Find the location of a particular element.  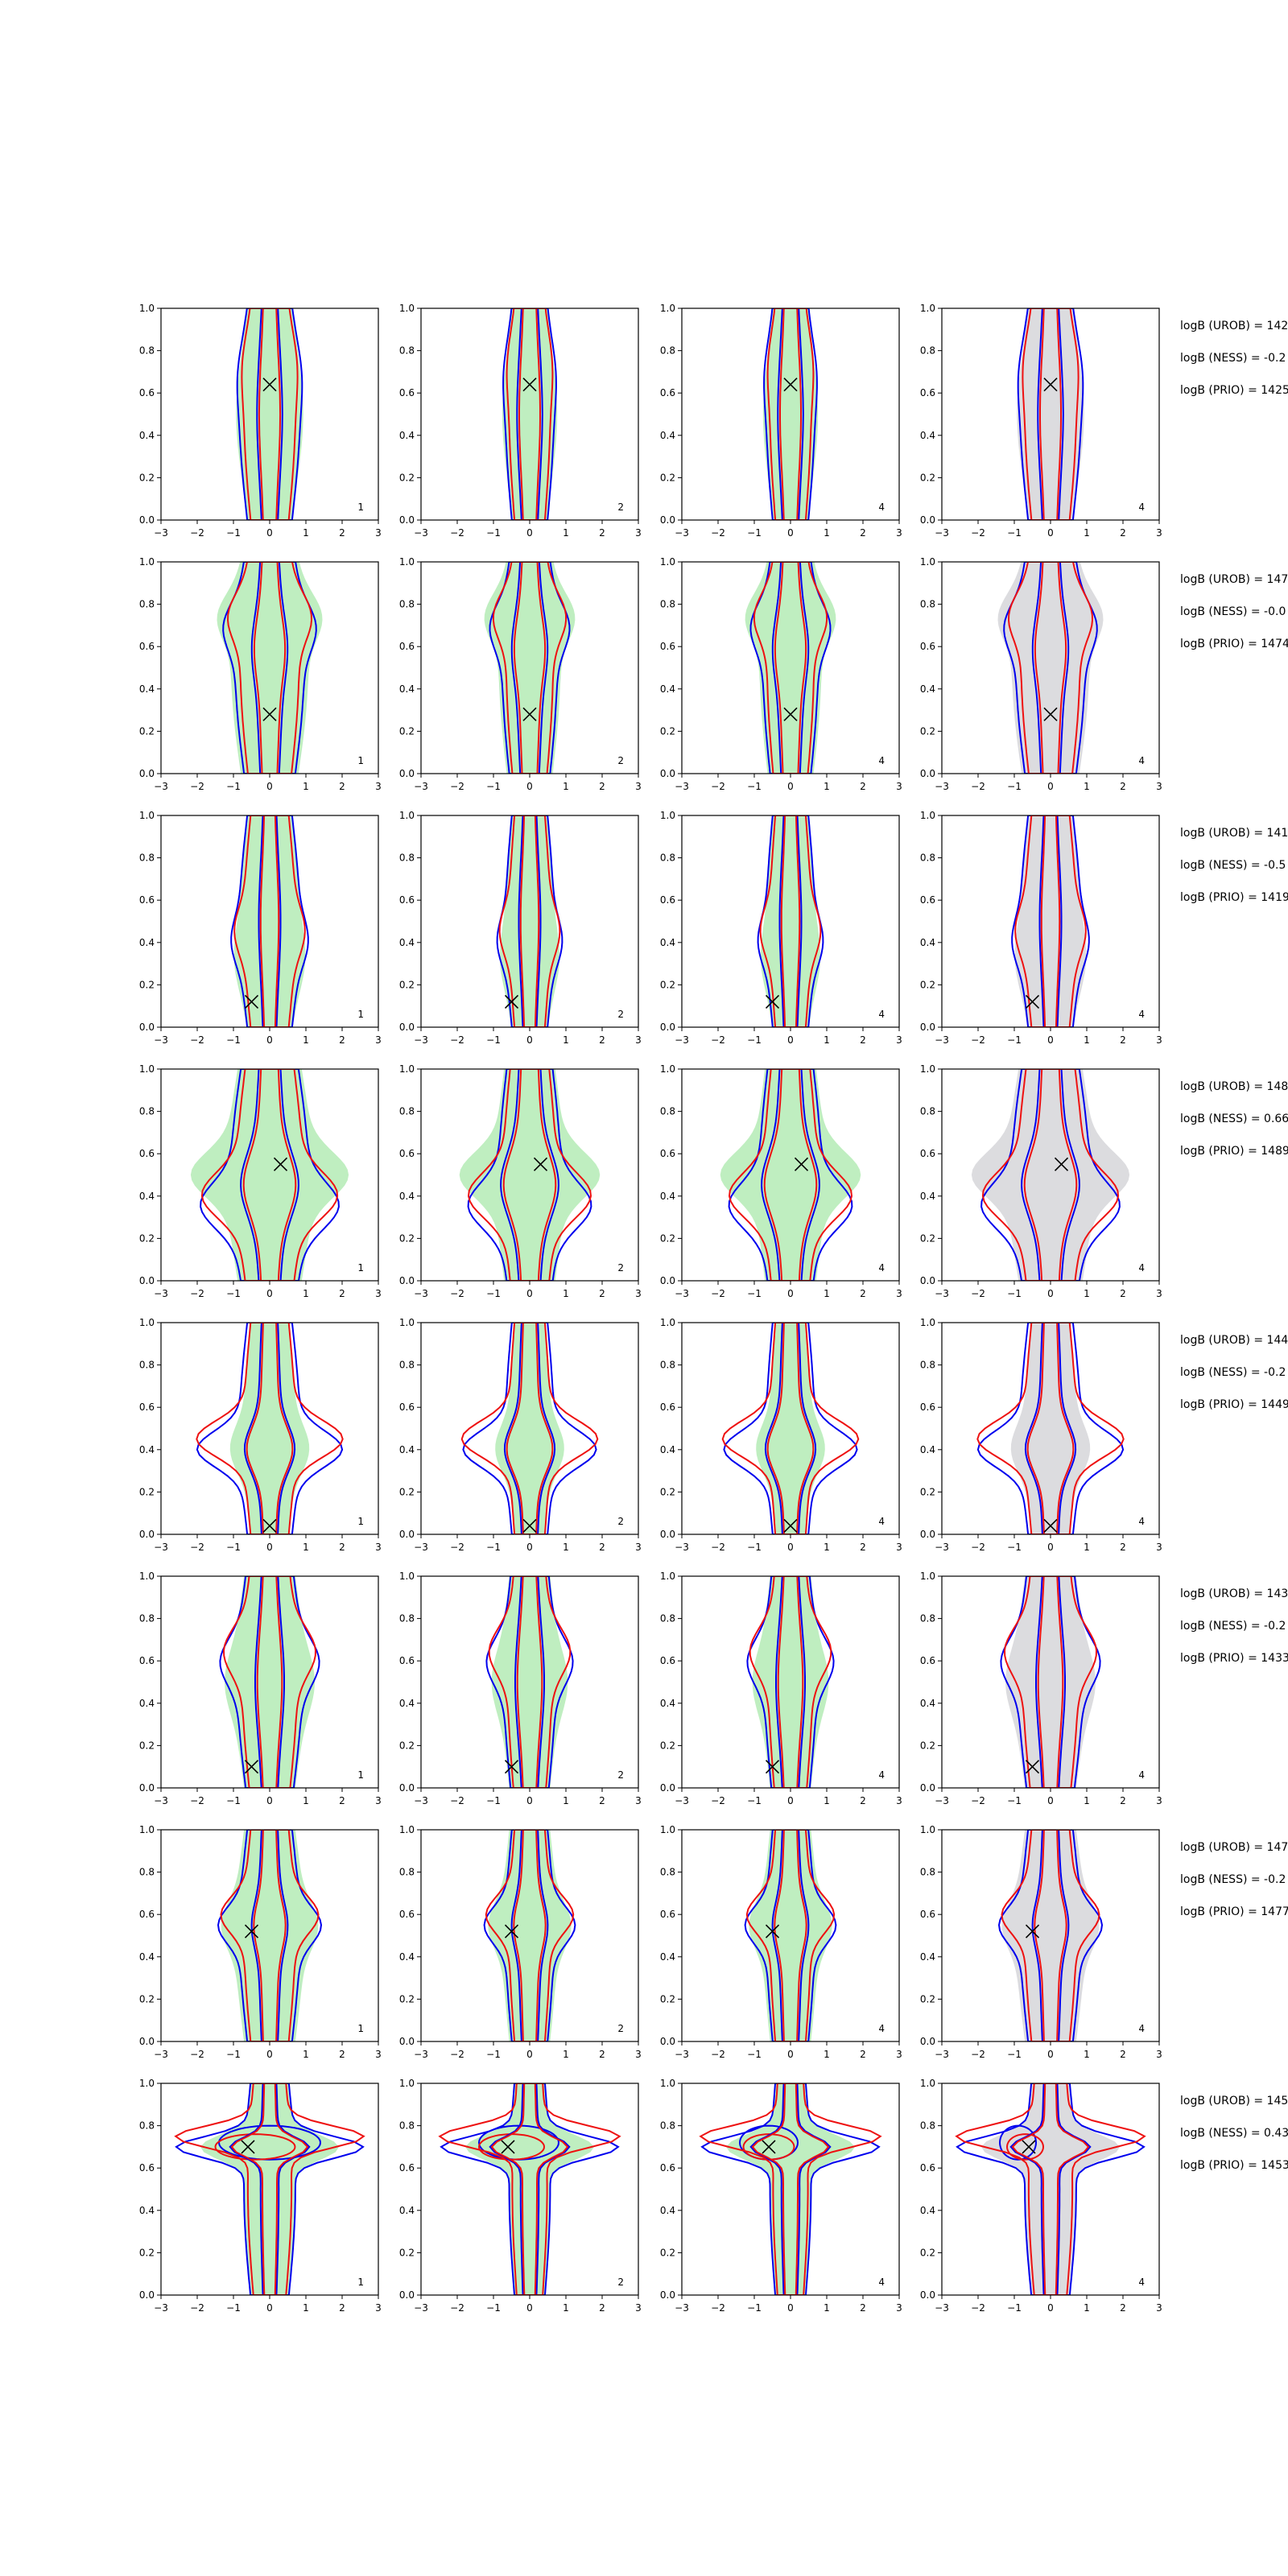

logb-annotation: logB (UROB) = 147 is located at coordinates (1234, 579).